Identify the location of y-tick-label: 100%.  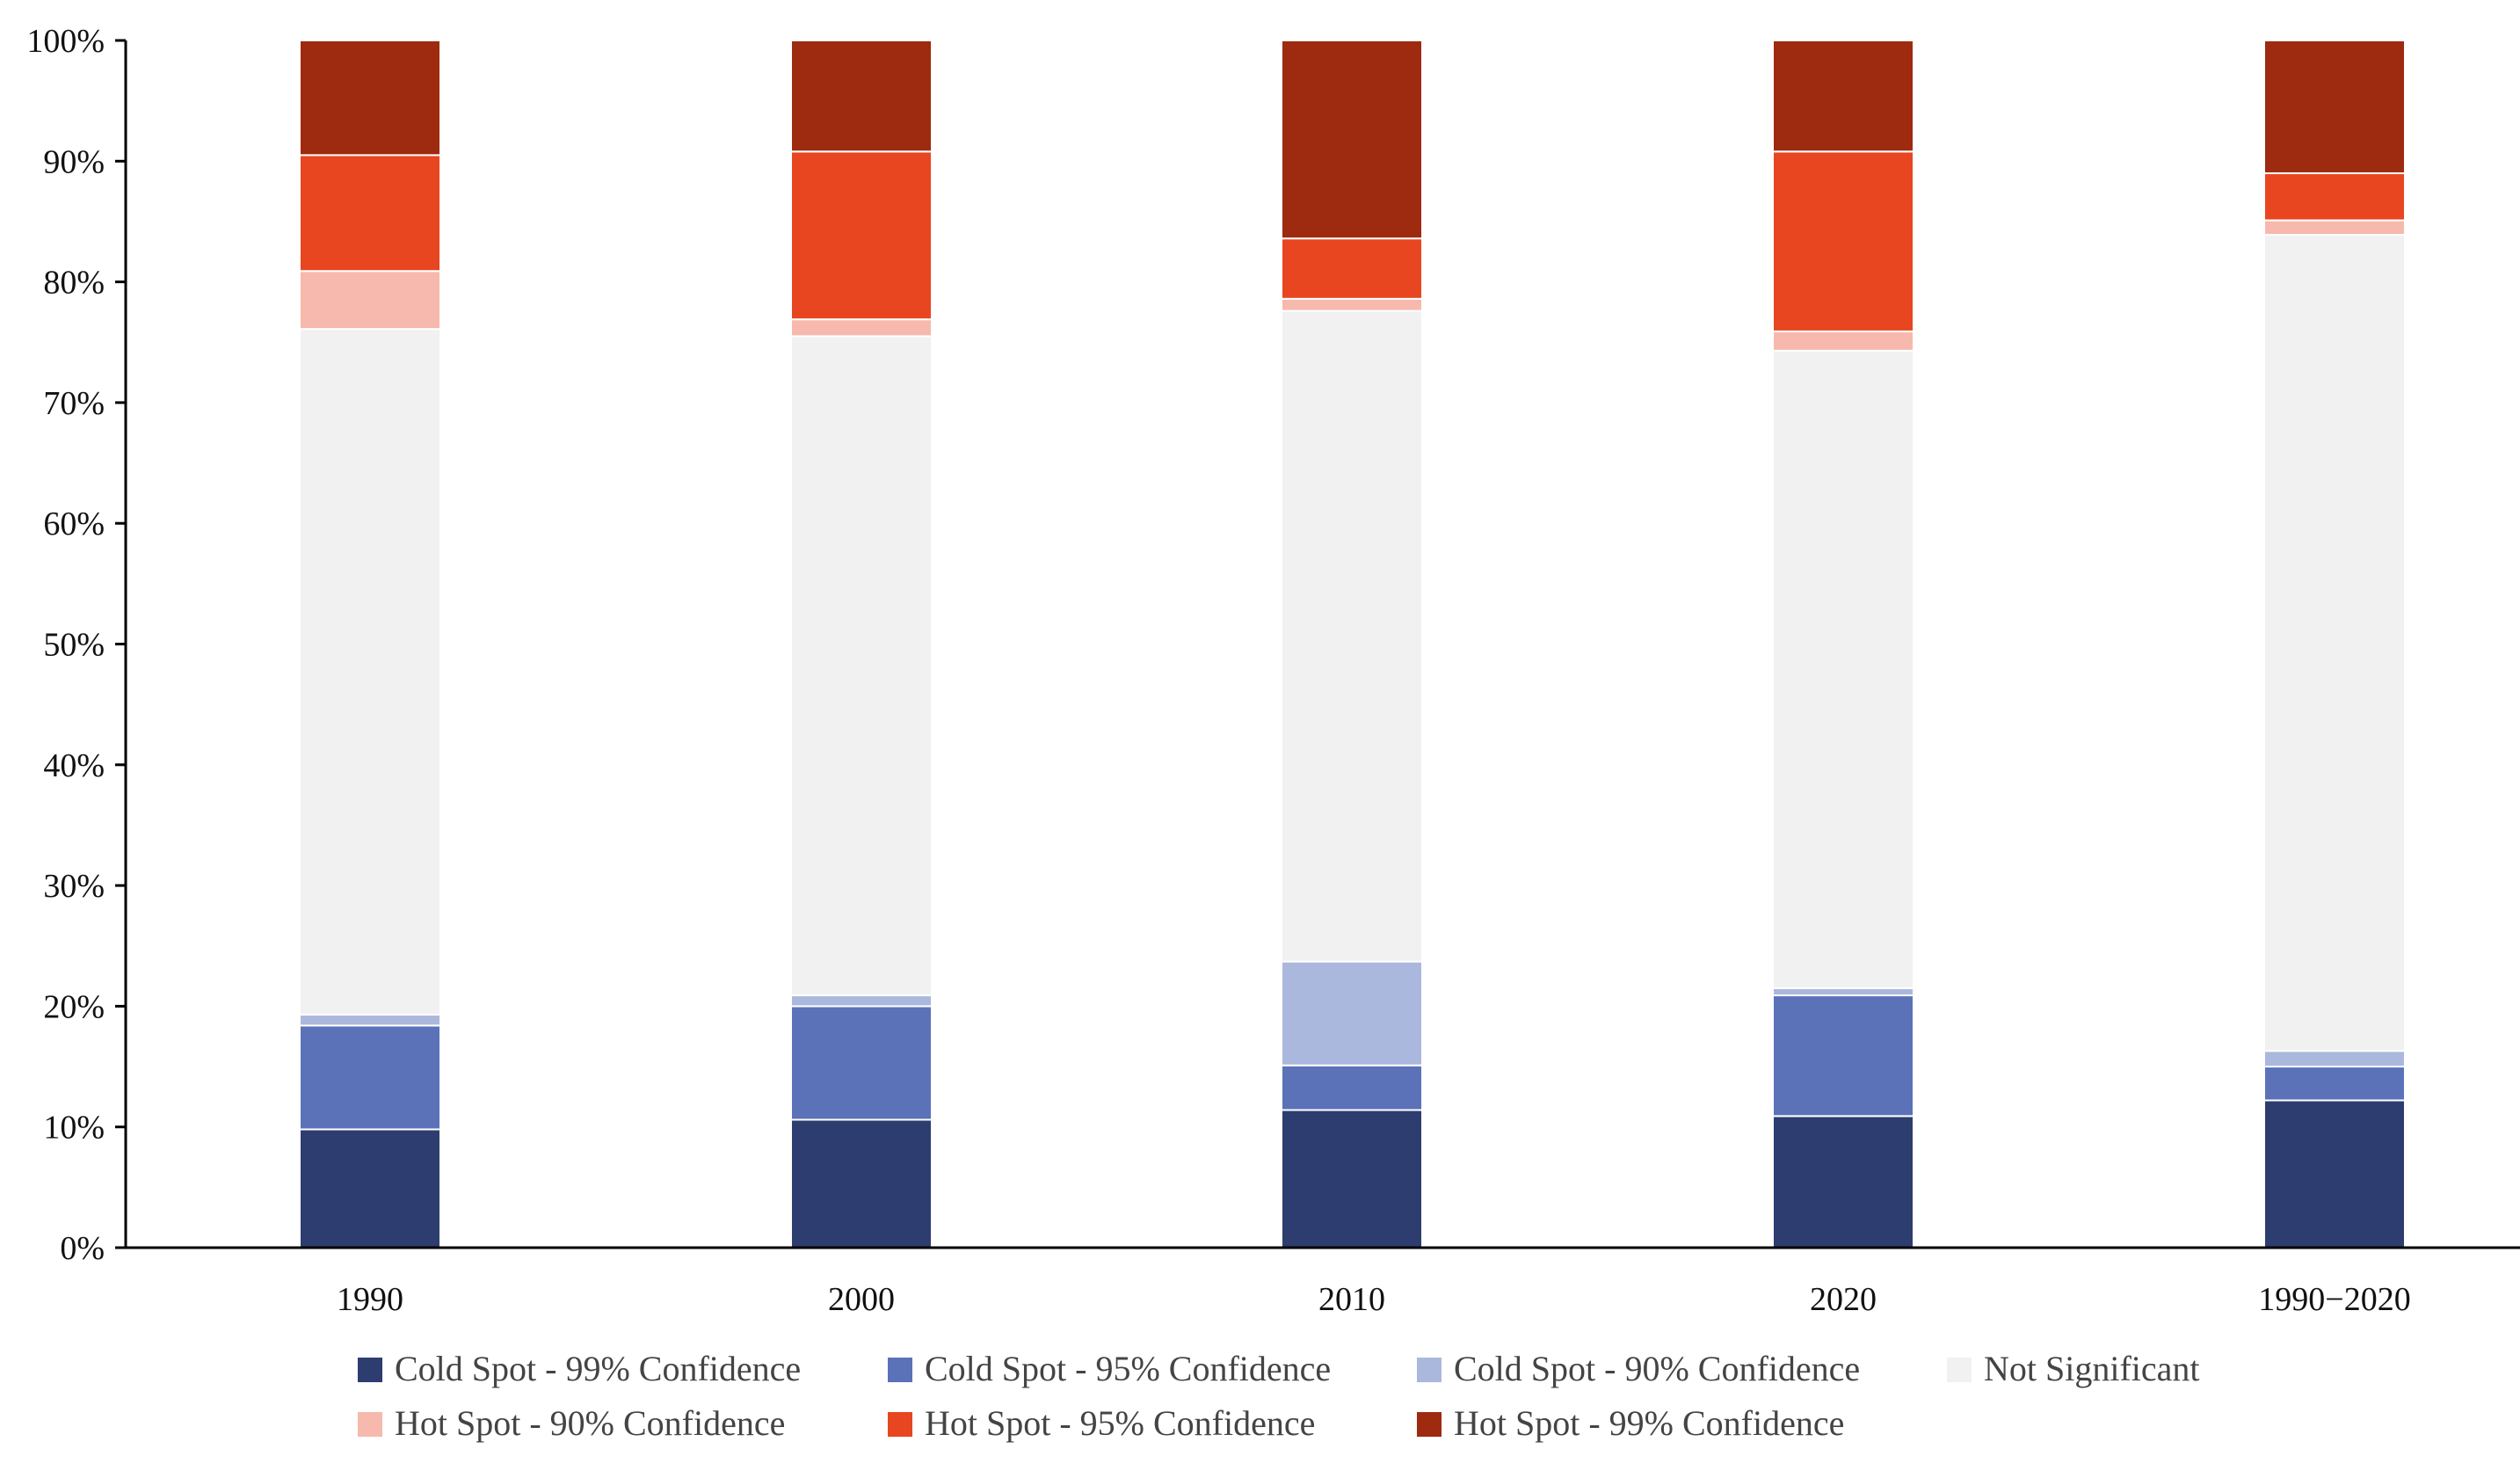
(65, 41).